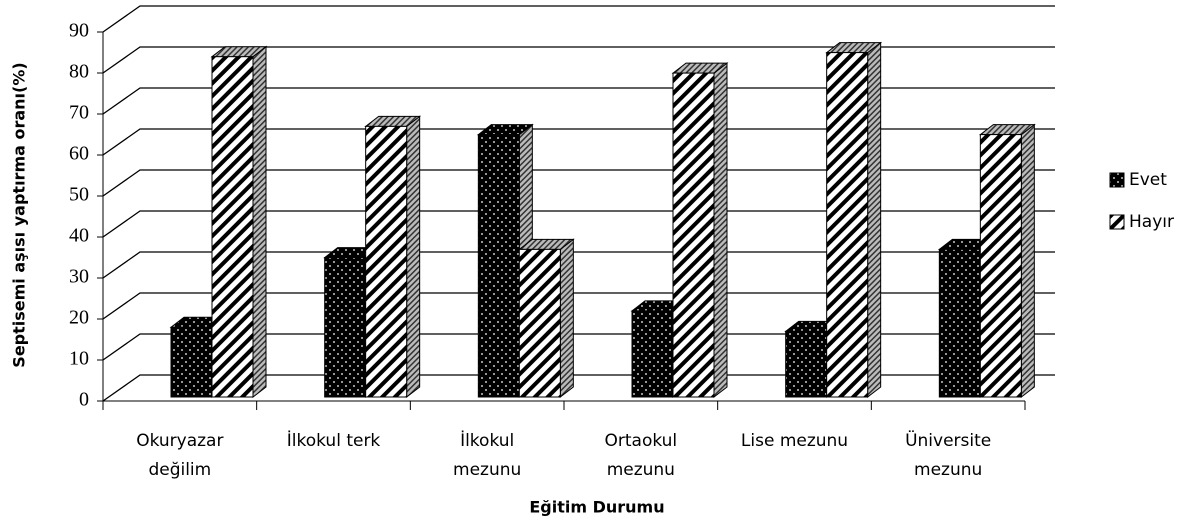 The width and height of the screenshot is (1200, 526). Describe the element at coordinates (79, 236) in the screenshot. I see `y-tick-label: 40` at that location.